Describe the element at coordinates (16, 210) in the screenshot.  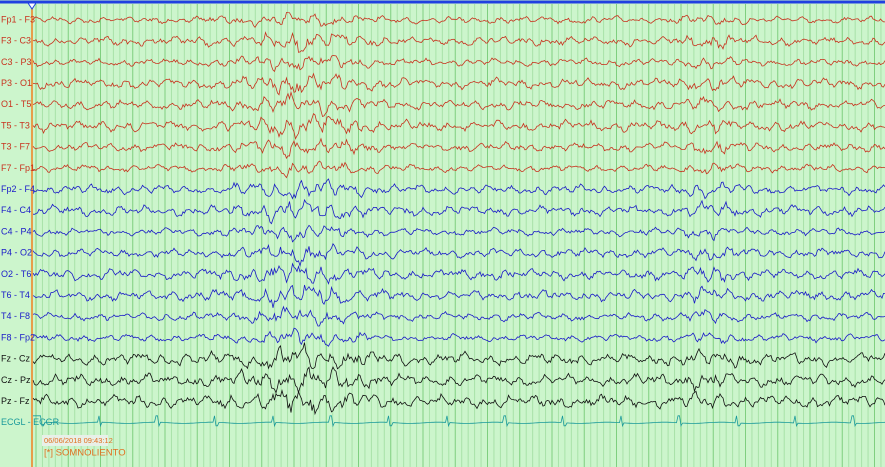
I see `channel-label: F4 - C4` at that location.